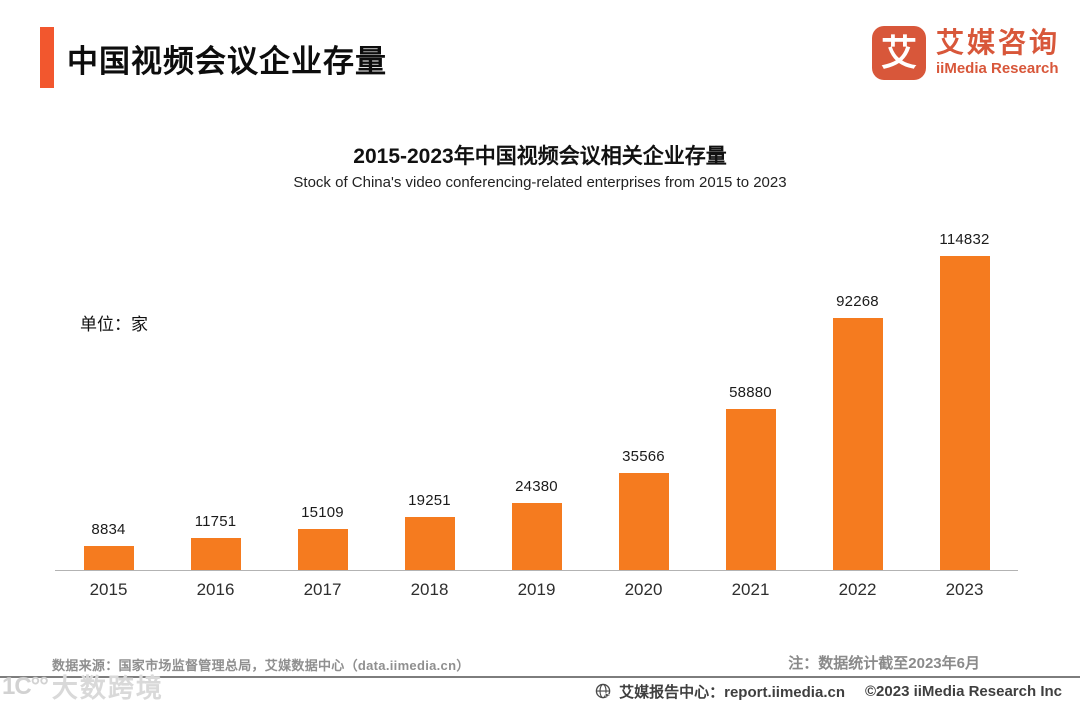 This screenshot has width=1080, height=705. What do you see at coordinates (322, 589) in the screenshot?
I see `x-tick-label: 2017` at bounding box center [322, 589].